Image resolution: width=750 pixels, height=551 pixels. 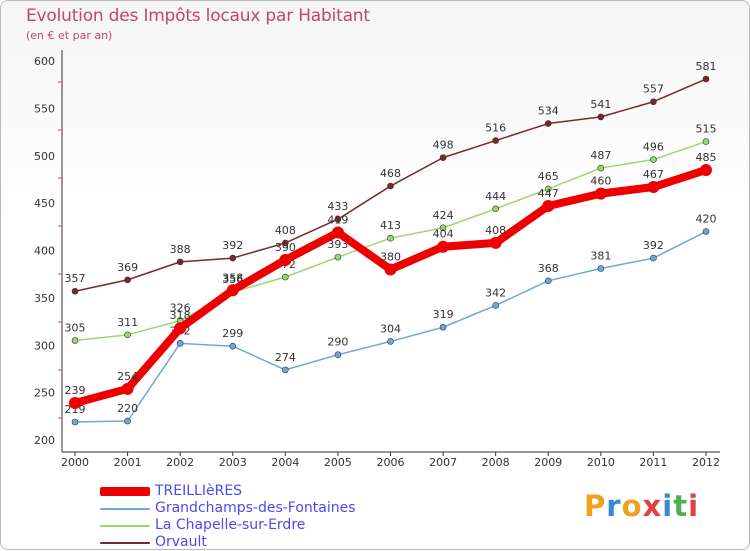 What do you see at coordinates (600, 256) in the screenshot?
I see `data-label: 381` at bounding box center [600, 256].